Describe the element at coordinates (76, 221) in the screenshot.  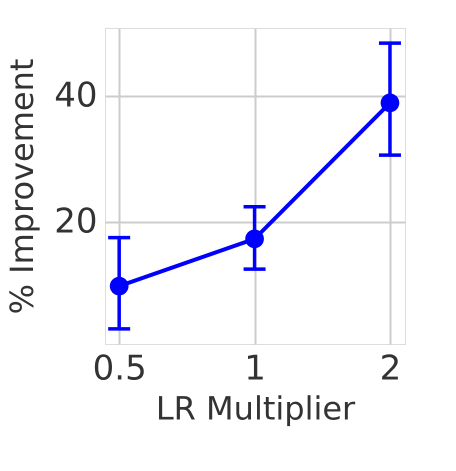
I see `y-tick-label: 20` at that location.